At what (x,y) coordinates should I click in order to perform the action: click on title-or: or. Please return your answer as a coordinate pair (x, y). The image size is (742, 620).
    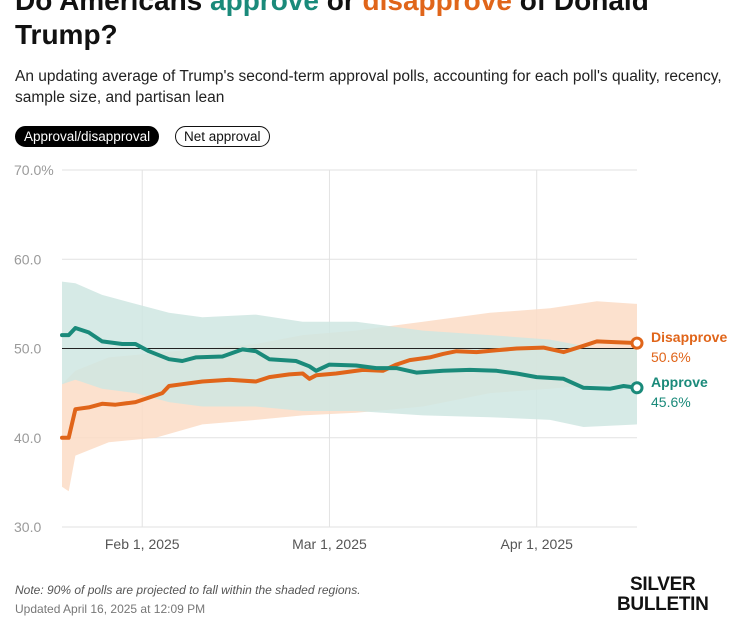
    Looking at the image, I should click on (340, 8).